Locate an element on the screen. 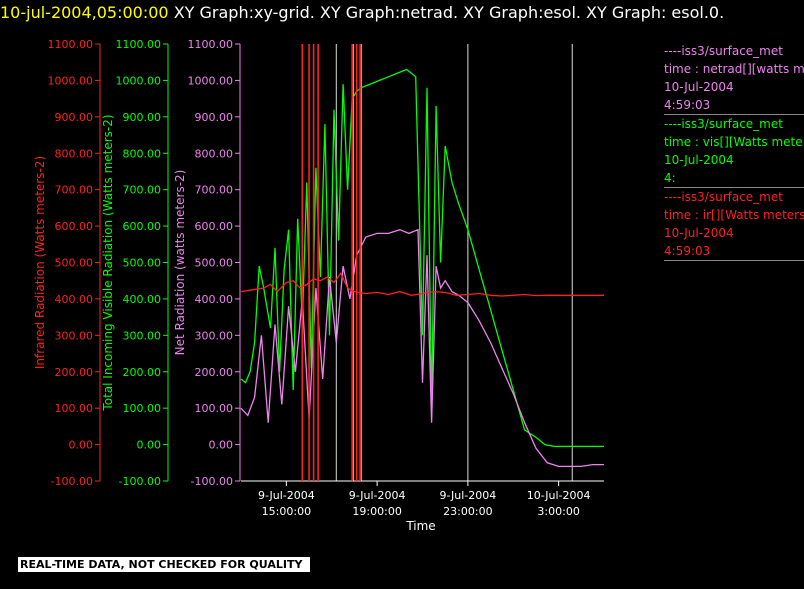 This screenshot has width=804, height=589. net-y-axis-title: Net Radiation (watts meters-2) is located at coordinates (180, 263).